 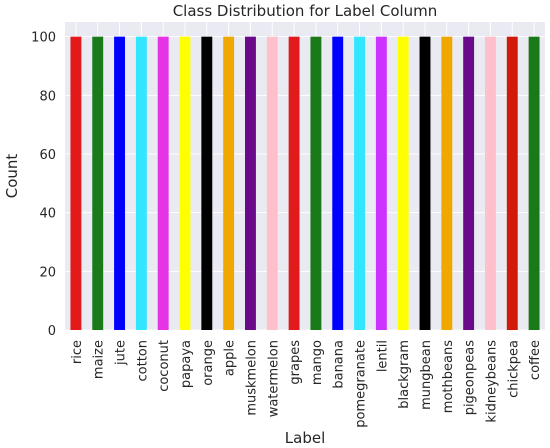 What do you see at coordinates (230, 358) in the screenshot?
I see `x-tick-label-apple: apple` at bounding box center [230, 358].